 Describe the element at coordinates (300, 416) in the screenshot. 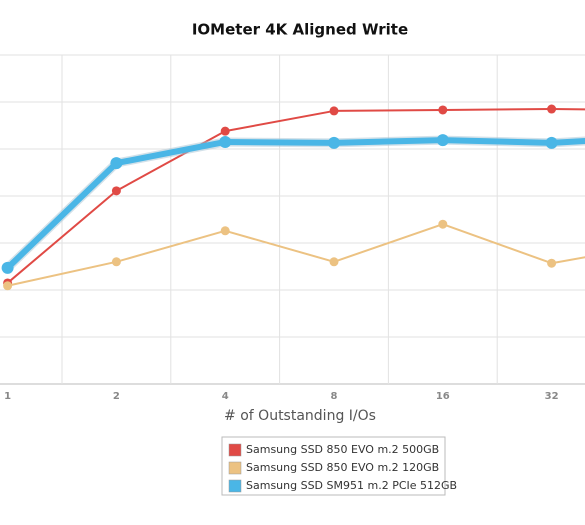

I see `x-axis-label: # of Outstanding I/Os` at that location.